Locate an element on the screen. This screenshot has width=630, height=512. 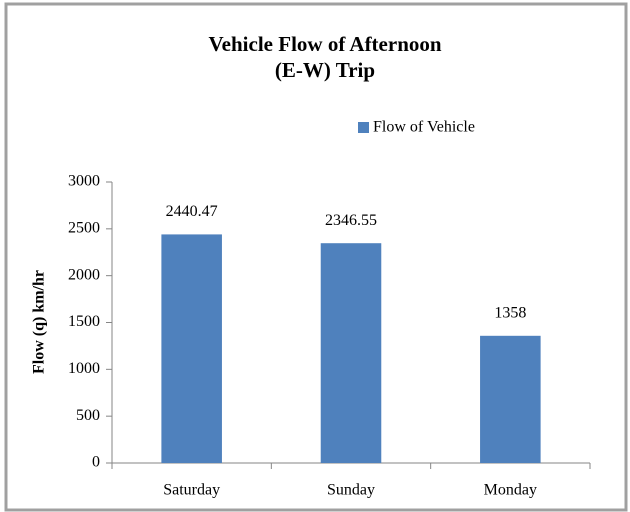
legend-swatch is located at coordinates (363, 127).